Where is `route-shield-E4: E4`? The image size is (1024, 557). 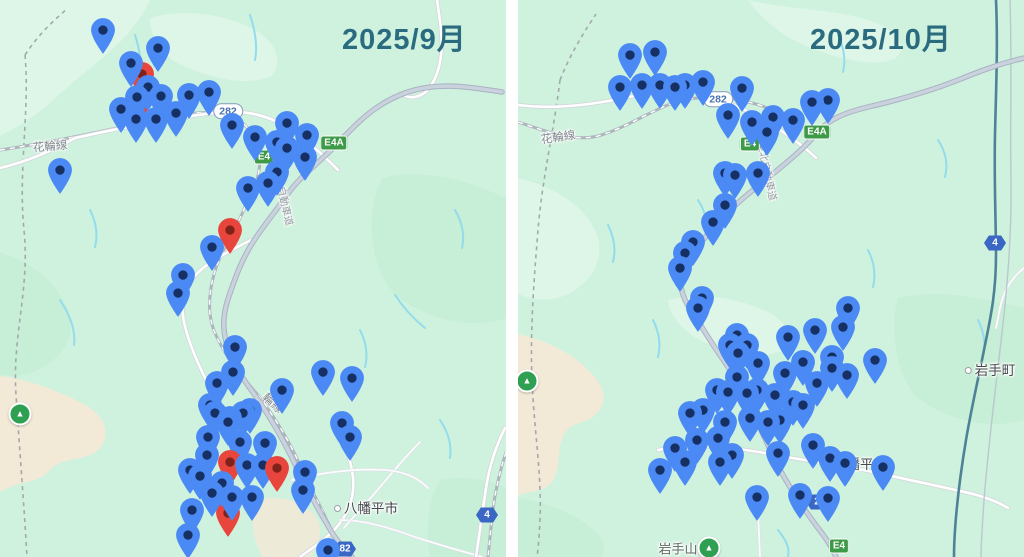
route-shield-E4: E4 is located at coordinates (839, 546).